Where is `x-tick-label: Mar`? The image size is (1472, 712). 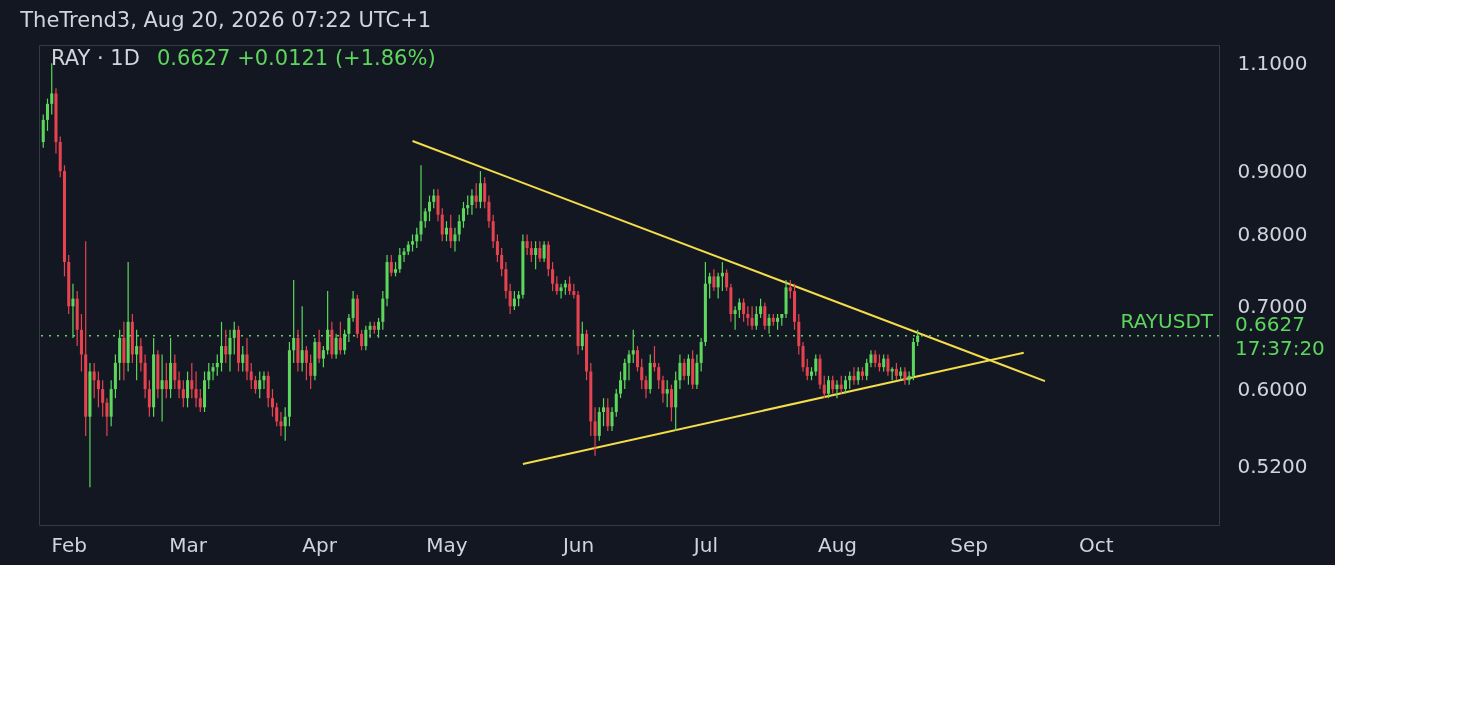
x-tick-label: Mar is located at coordinates (188, 544).